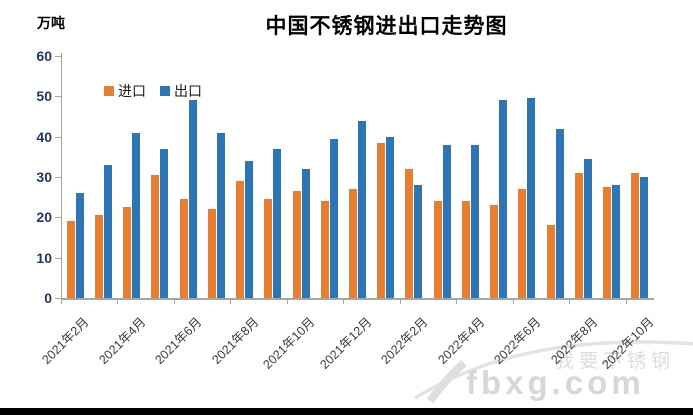  I want to click on x-tick-label: 2022年2月, so click(404, 340).